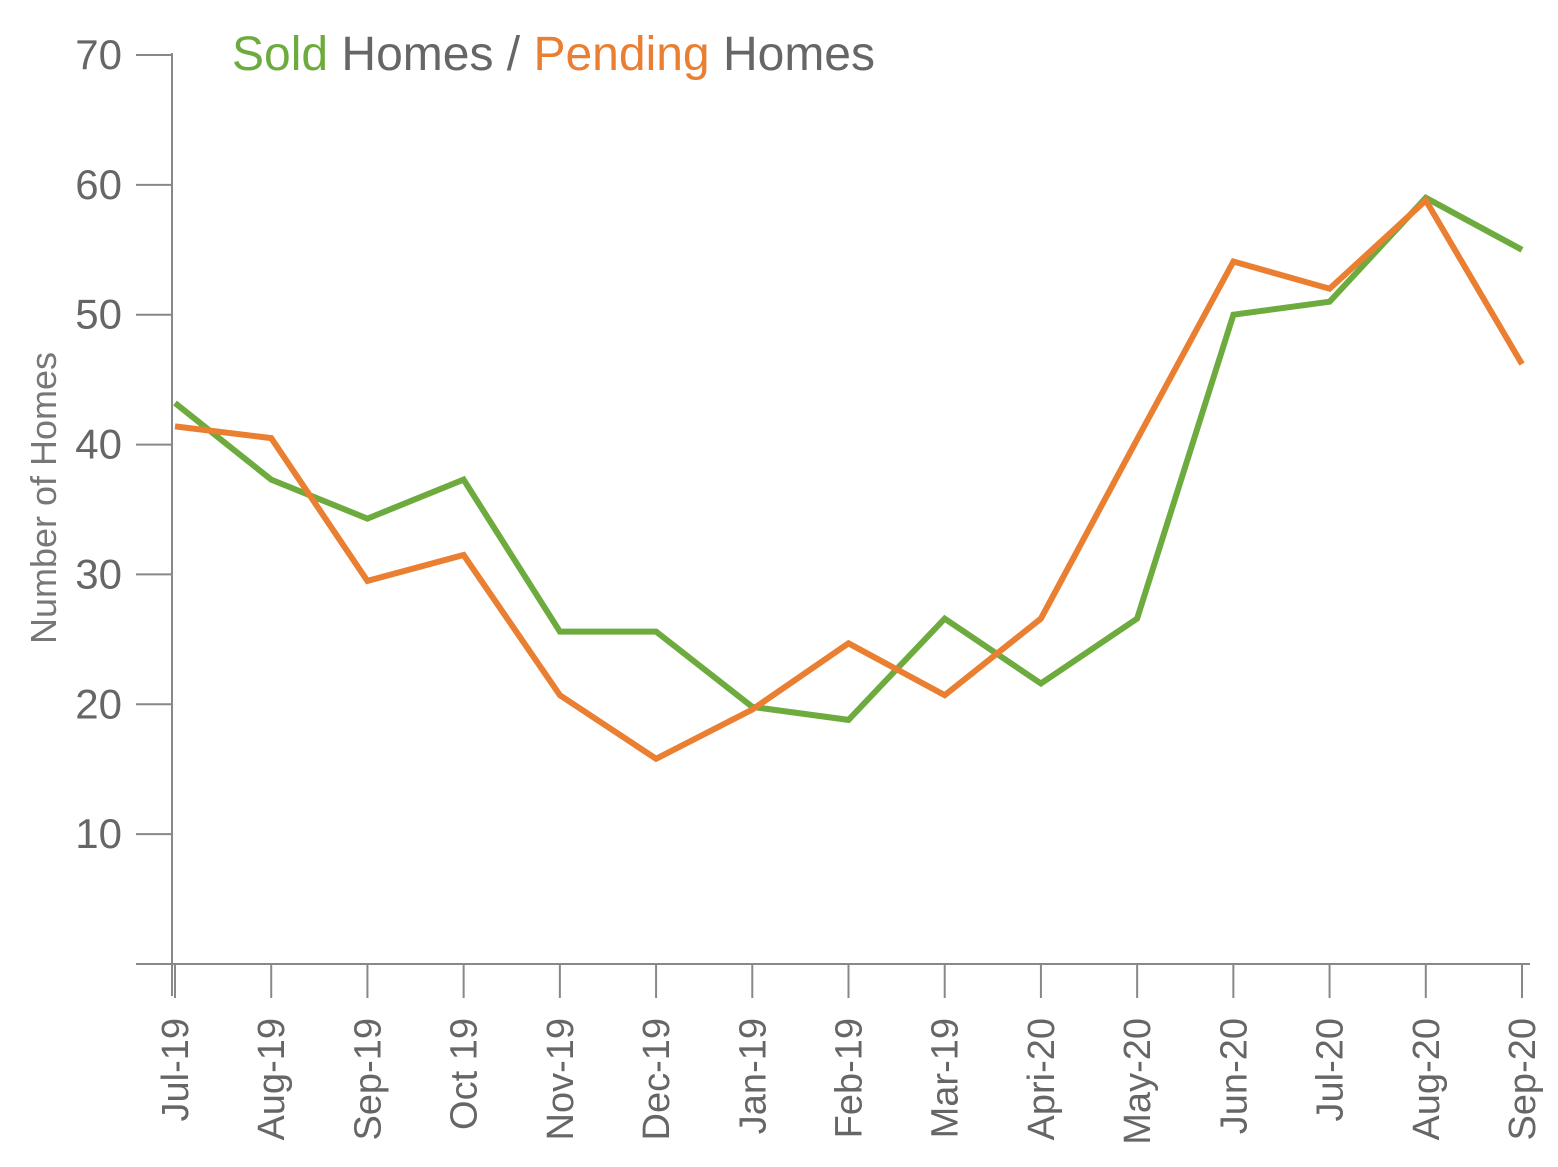 The image size is (1558, 1167). What do you see at coordinates (1427, 1079) in the screenshot?
I see `x-tick-label: Aug-20` at bounding box center [1427, 1079].